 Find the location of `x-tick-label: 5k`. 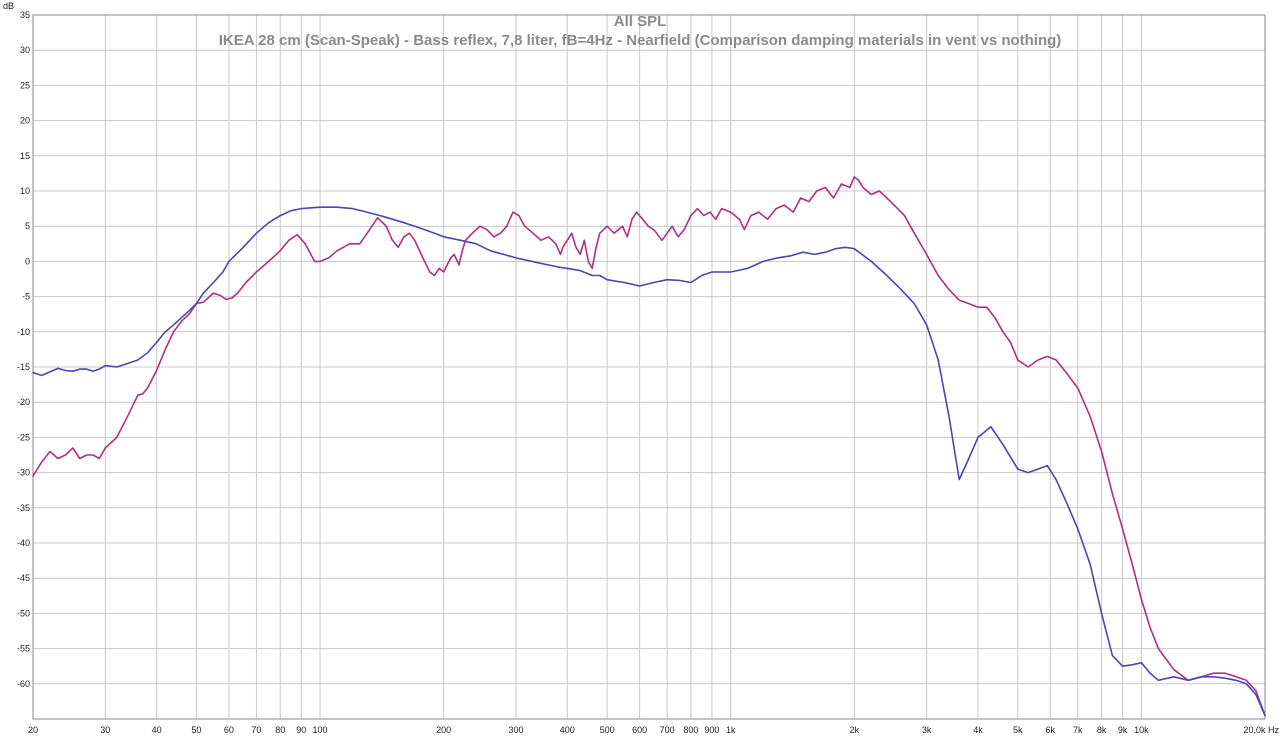

x-tick-label: 5k is located at coordinates (1018, 730).